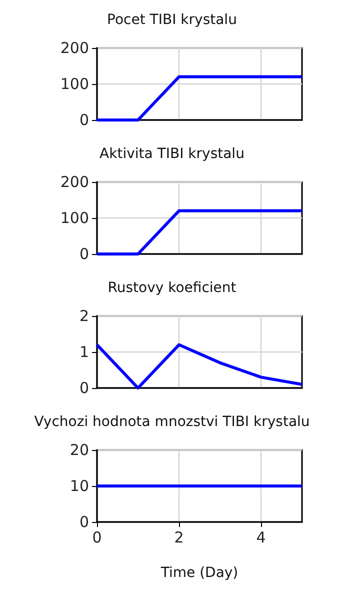 This screenshot has height=600, width=344. I want to click on y-tick-label: 10, so click(79, 486).